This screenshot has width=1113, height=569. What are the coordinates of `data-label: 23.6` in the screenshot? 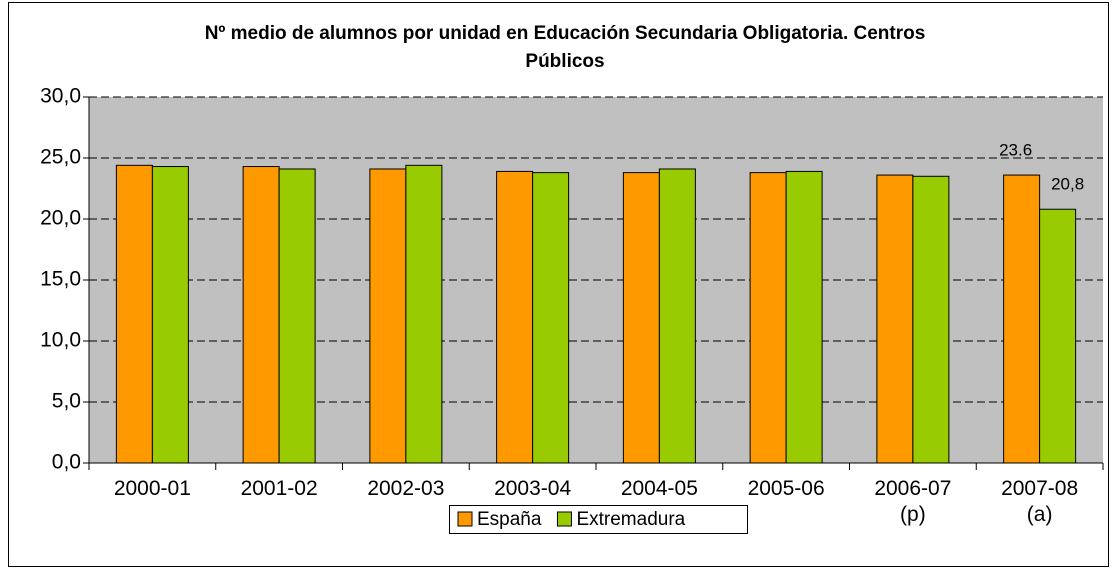 It's located at (1015, 150).